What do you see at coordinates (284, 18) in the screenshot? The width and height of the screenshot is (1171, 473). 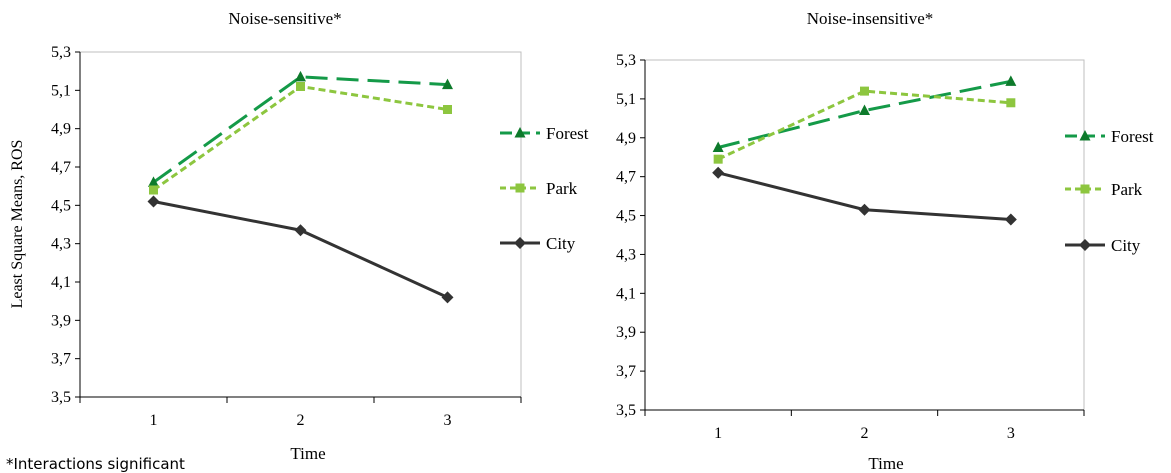 I see `chart-title: Noise-sensitive*` at bounding box center [284, 18].